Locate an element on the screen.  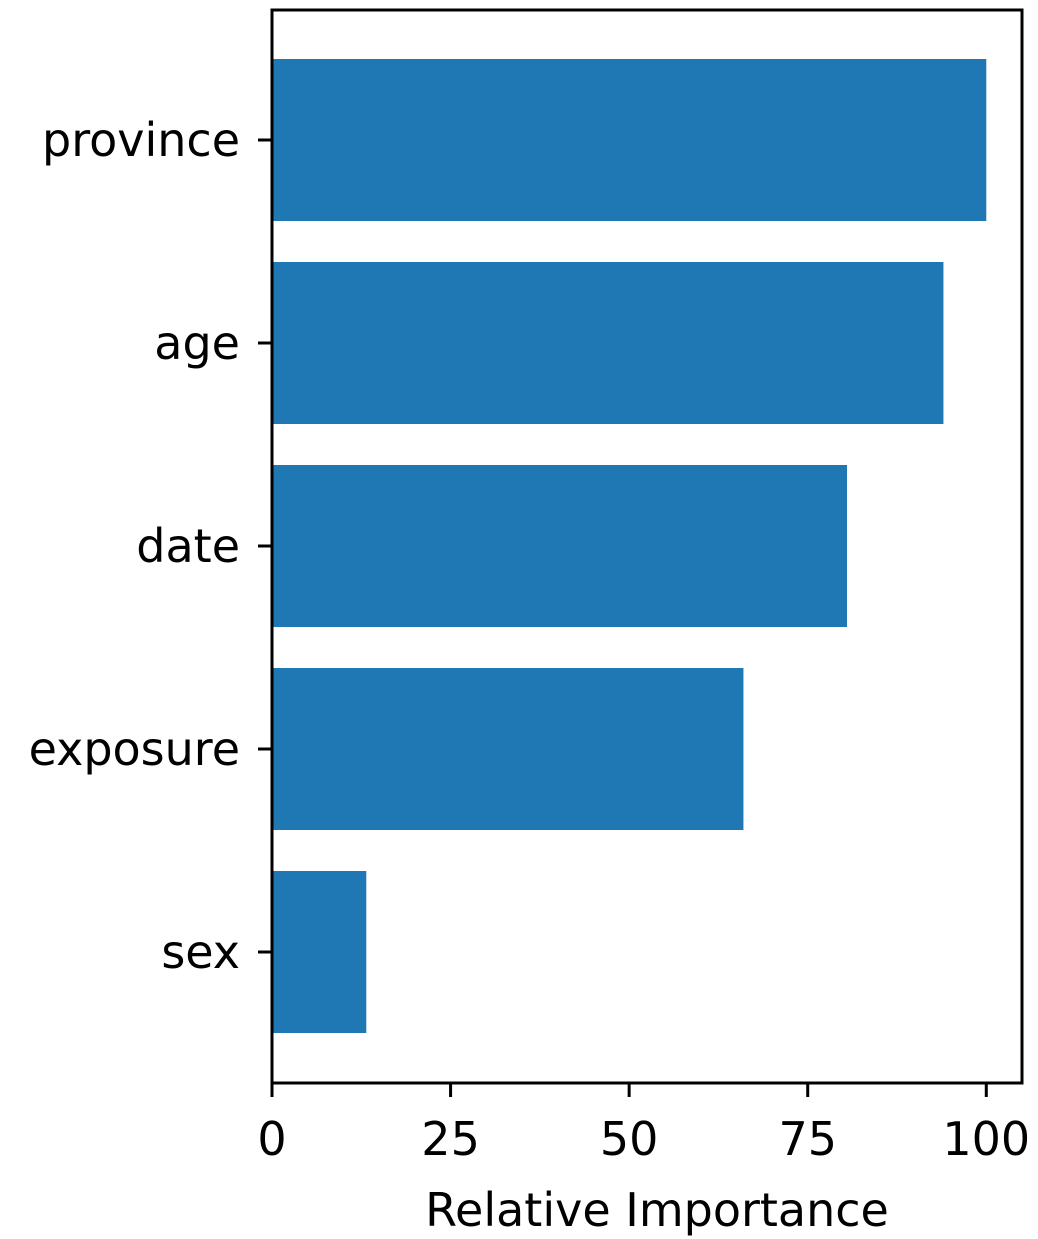
bar-exposure is located at coordinates (508, 749).